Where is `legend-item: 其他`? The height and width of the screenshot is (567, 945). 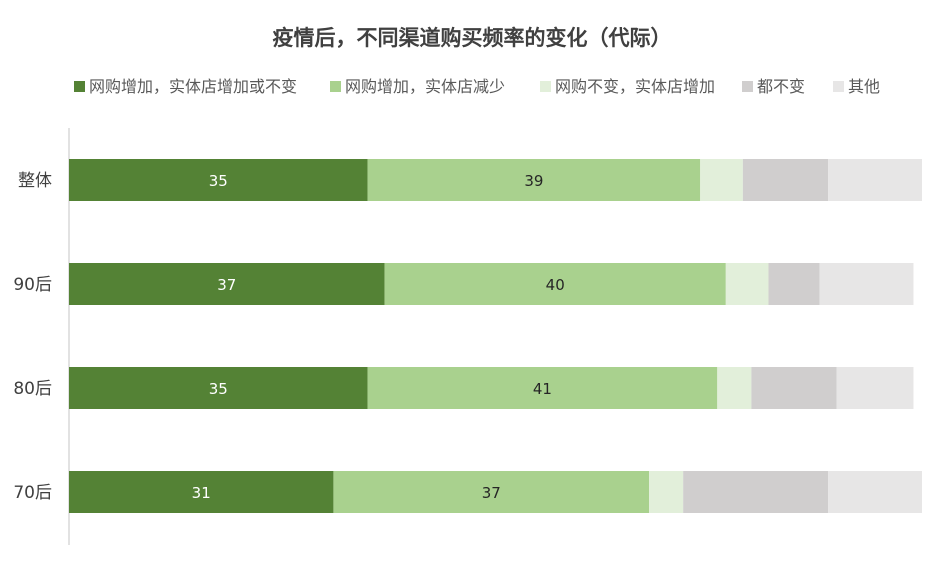
legend-item: 其他 is located at coordinates (856, 86).